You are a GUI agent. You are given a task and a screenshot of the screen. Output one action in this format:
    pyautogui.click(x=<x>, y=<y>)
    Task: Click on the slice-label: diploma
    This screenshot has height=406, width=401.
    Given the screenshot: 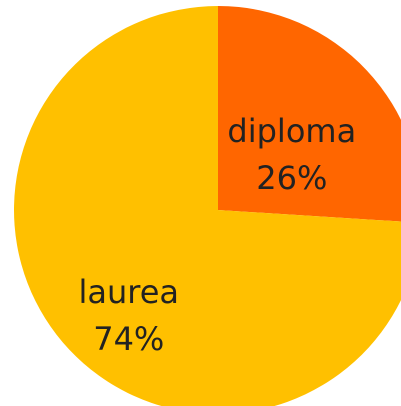 What is the action you would take?
    pyautogui.click(x=291, y=131)
    